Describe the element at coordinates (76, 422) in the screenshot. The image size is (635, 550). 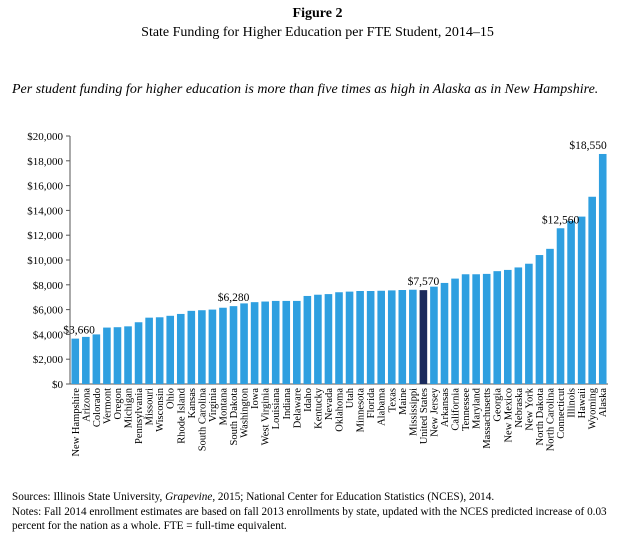
I see `x-category-label: New Hampshire` at that location.